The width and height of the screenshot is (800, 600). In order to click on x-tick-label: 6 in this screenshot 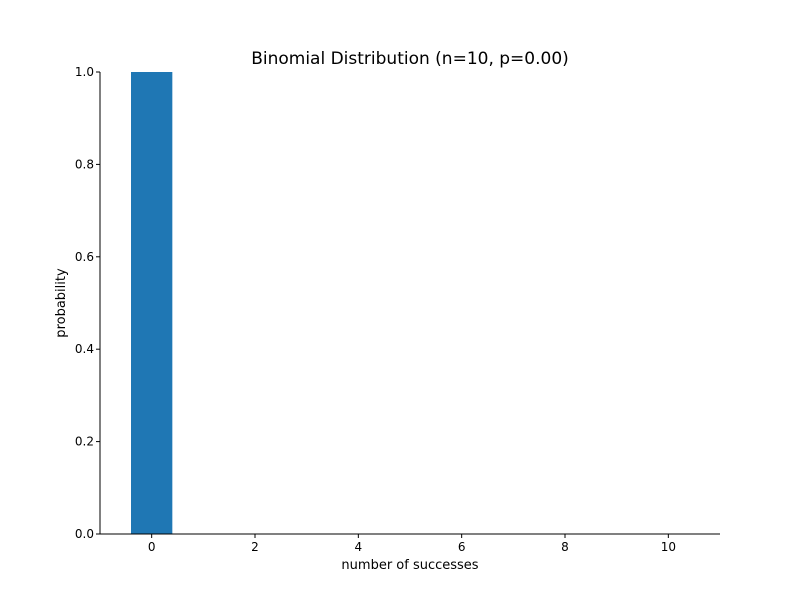, I will do `click(462, 547)`.